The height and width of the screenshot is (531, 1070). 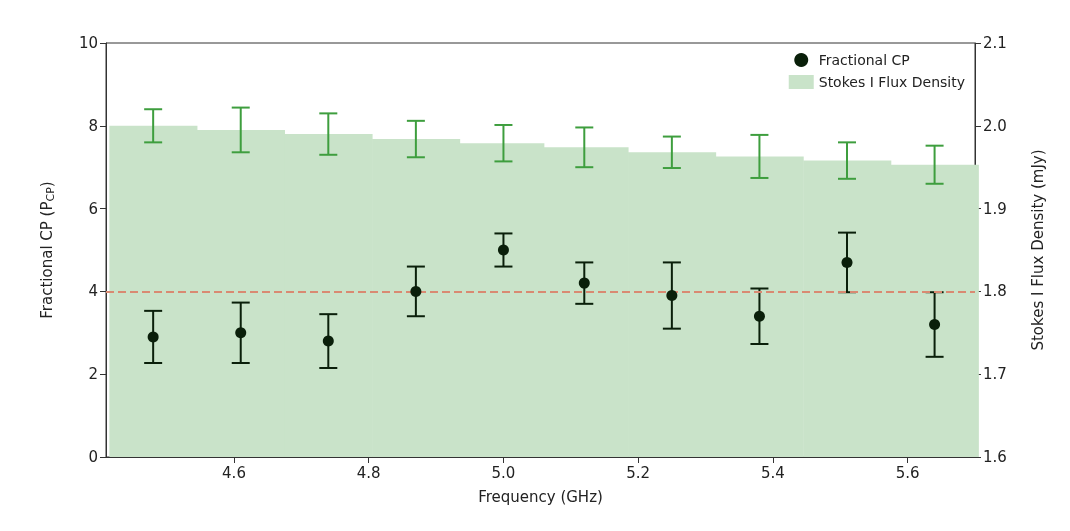 I want to click on y-tick-label: 0, so click(x=93, y=457).